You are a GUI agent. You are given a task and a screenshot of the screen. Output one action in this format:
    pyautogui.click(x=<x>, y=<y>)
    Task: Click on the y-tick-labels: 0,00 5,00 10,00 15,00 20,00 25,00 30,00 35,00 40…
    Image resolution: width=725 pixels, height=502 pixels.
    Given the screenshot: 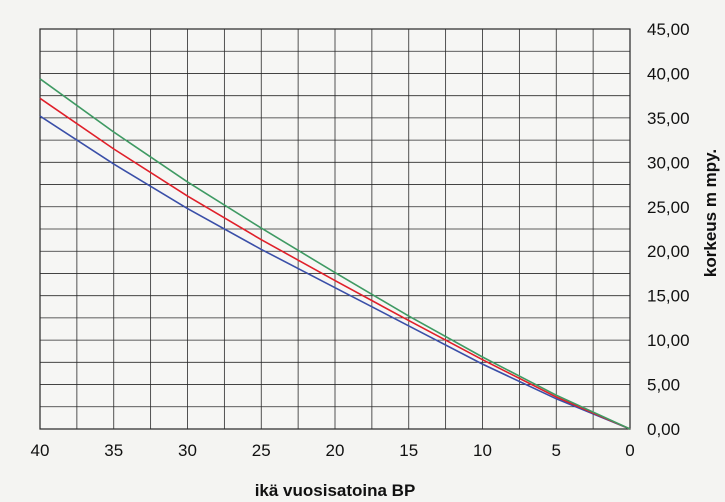 What is the action you would take?
    pyautogui.click(x=668, y=229)
    